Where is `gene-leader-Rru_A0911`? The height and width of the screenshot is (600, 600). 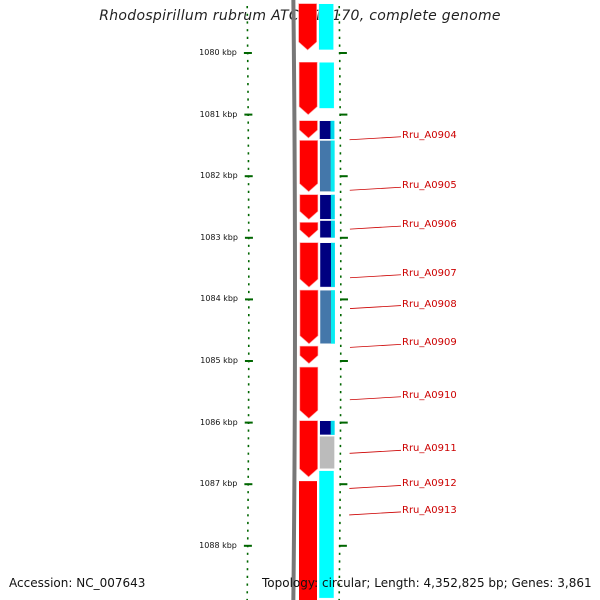
gene-leader-Rru_A0911 is located at coordinates (375, 451).